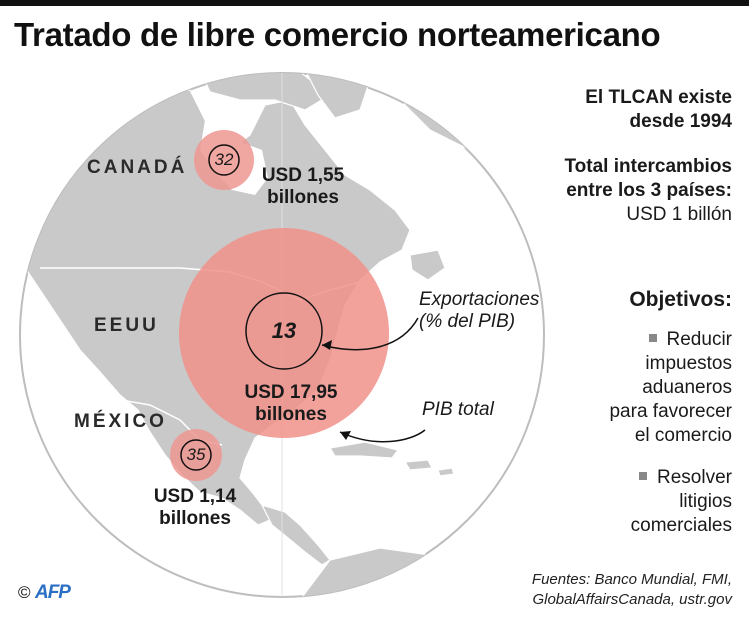 Image resolution: width=749 pixels, height=620 pixels. Describe the element at coordinates (195, 518) in the screenshot. I see `mexico-gdp-line2: billones` at that location.